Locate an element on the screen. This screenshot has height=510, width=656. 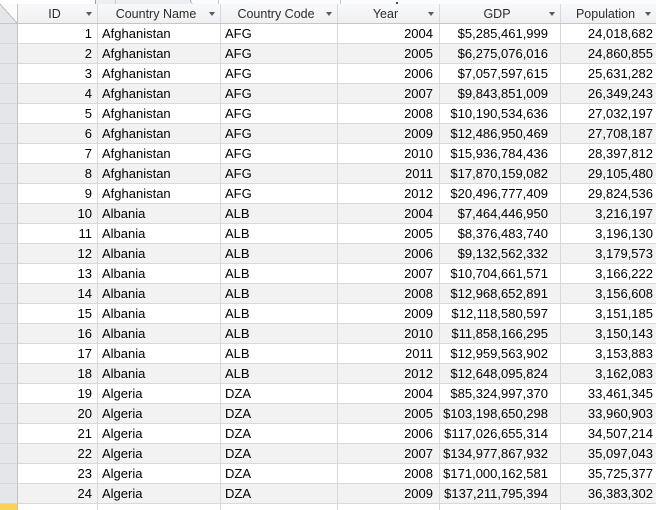
cell-id: 18 is located at coordinates (58, 374).